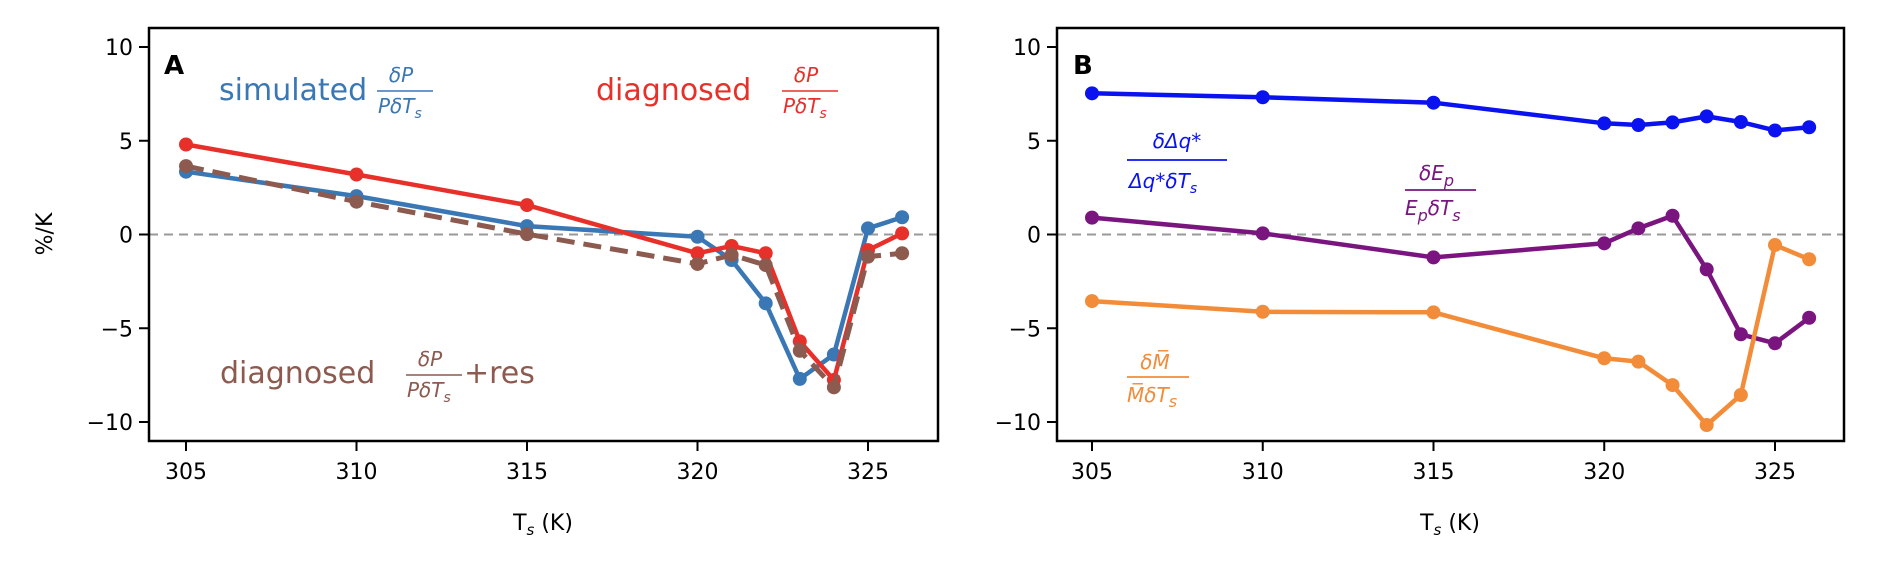  I want to click on fraction-denominator: M̅δTs, so click(1152, 396).